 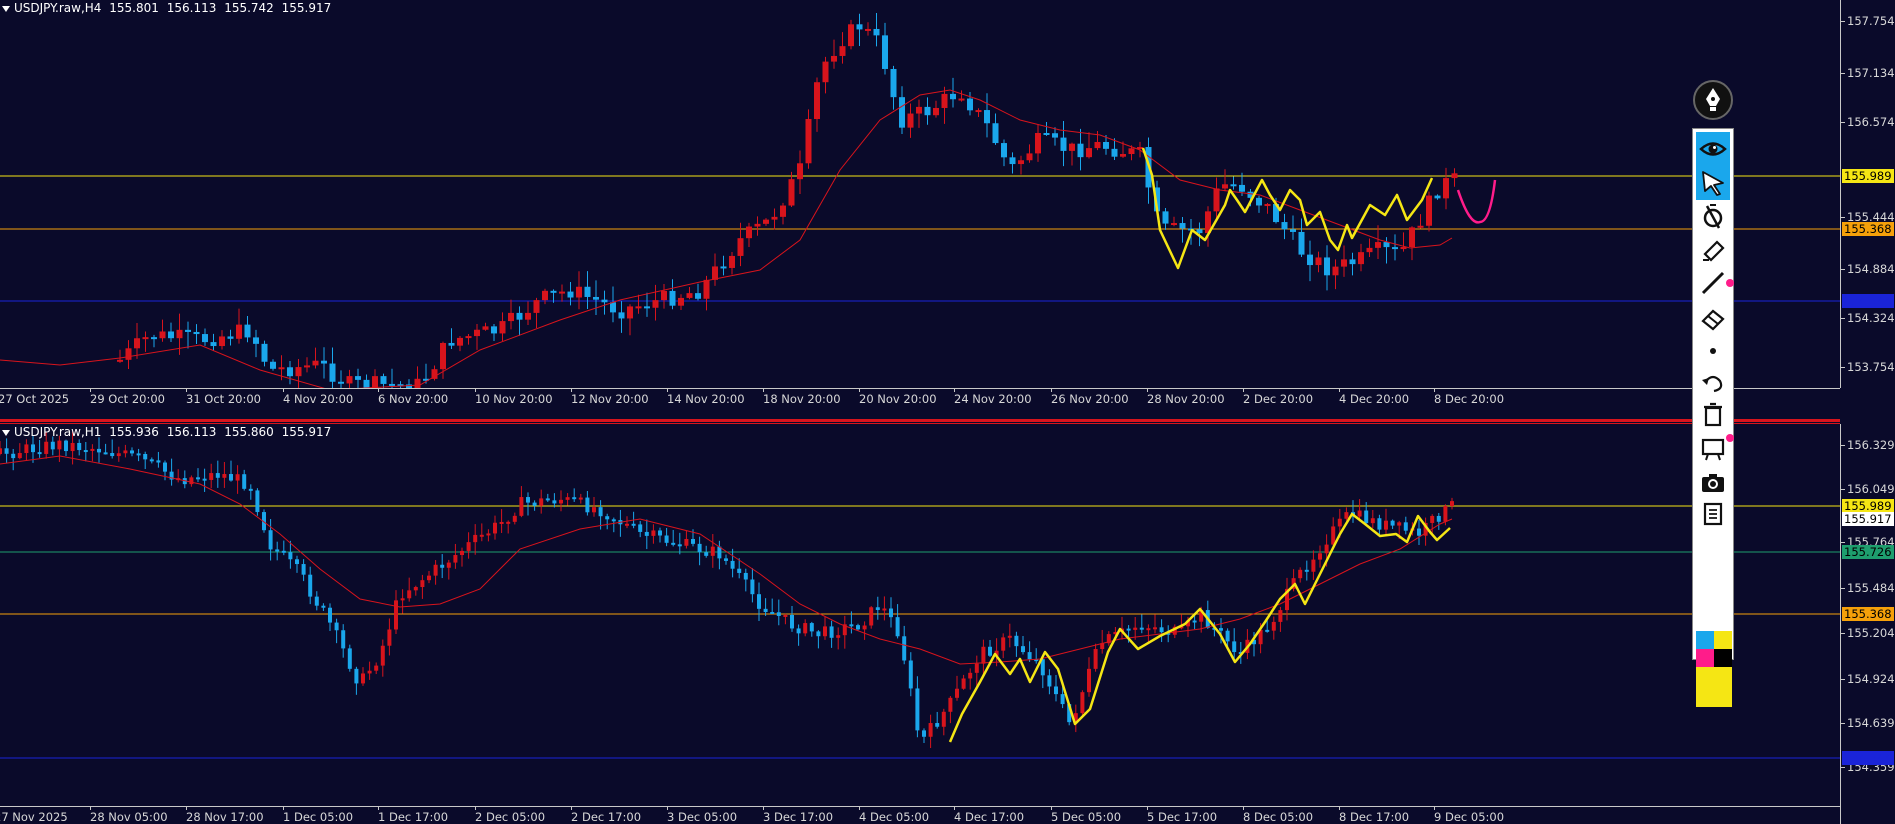 I want to click on camera-button, so click(x=1713, y=483).